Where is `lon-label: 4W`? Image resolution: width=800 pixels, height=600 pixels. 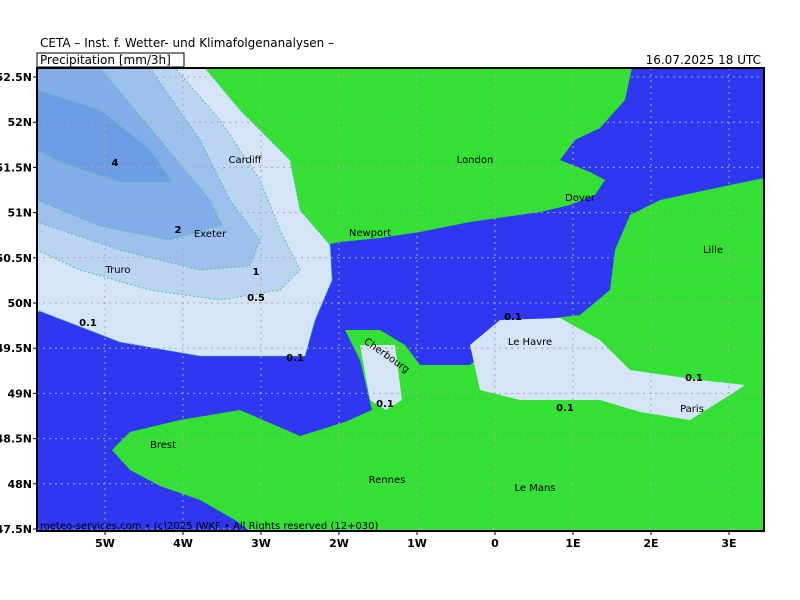
lon-label: 4W is located at coordinates (183, 543).